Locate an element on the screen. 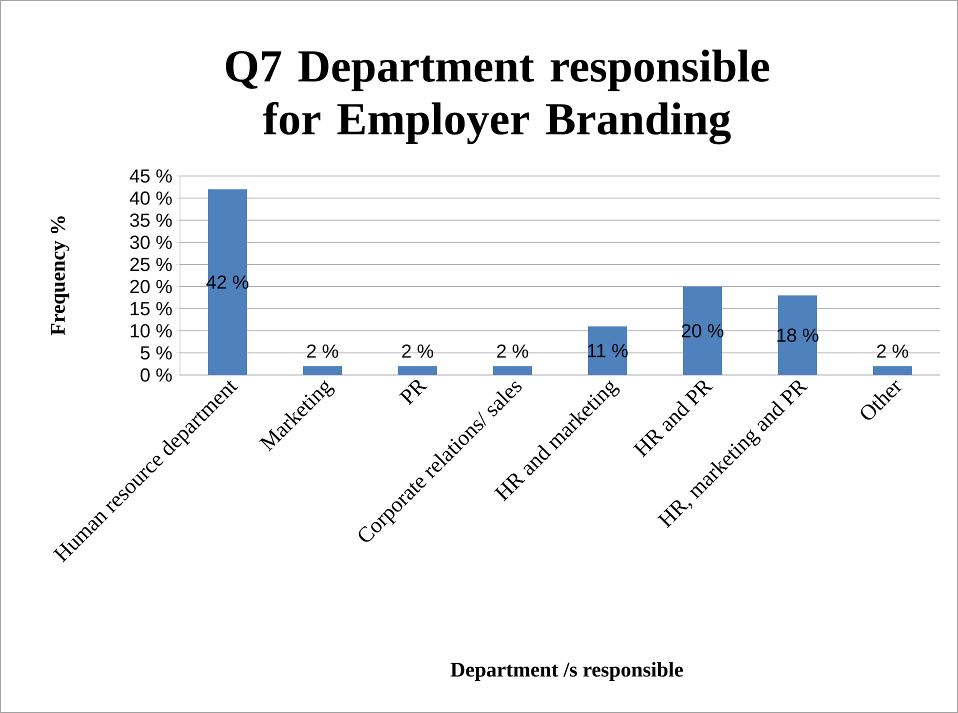 The width and height of the screenshot is (958, 713). y-axis-title: Frequency % is located at coordinates (60, 276).